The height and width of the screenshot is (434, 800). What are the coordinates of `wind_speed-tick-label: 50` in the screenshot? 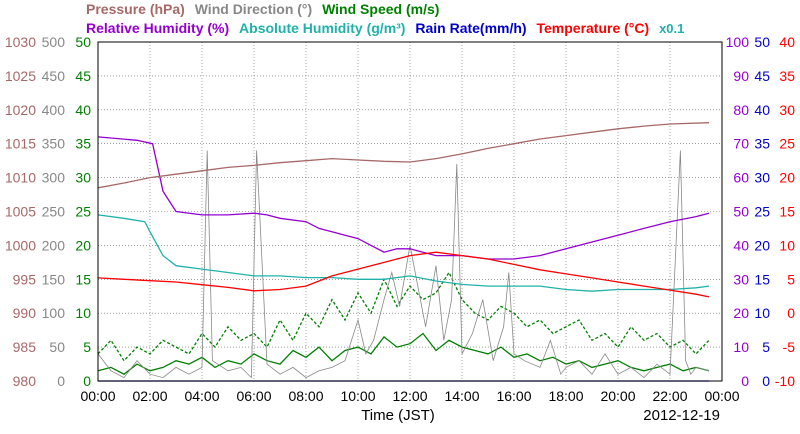 It's located at (83, 42).